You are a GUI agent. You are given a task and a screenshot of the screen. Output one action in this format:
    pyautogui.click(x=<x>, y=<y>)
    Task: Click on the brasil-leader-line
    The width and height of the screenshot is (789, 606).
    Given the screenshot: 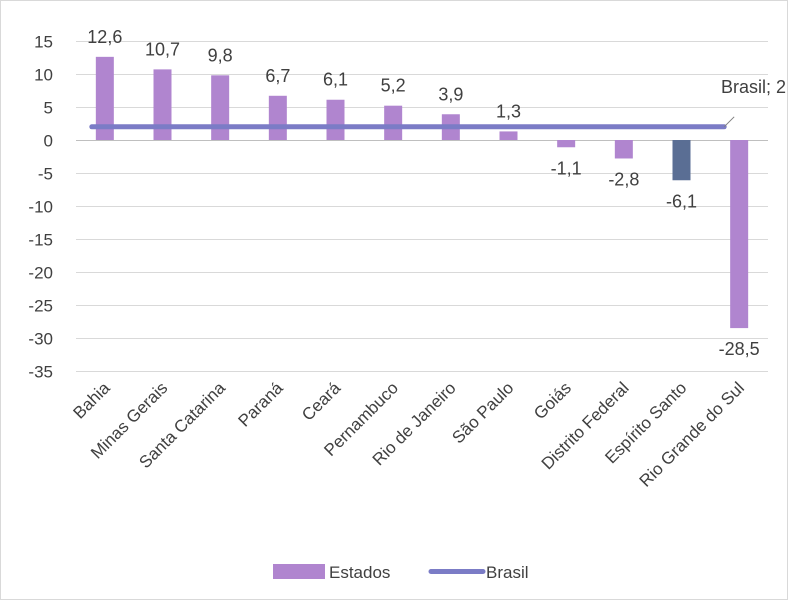 What is the action you would take?
    pyautogui.click(x=729, y=122)
    